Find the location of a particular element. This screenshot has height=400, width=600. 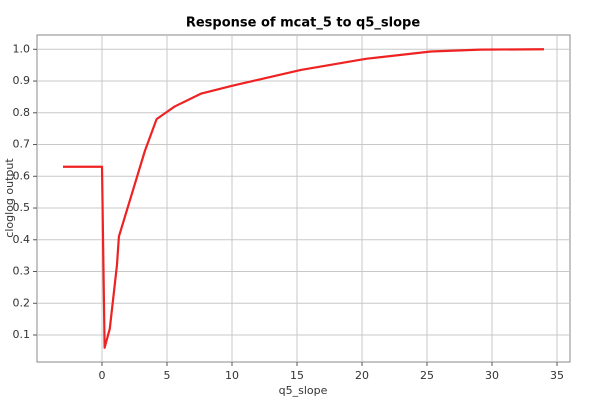

x-tick-label: 15 is located at coordinates (297, 375).